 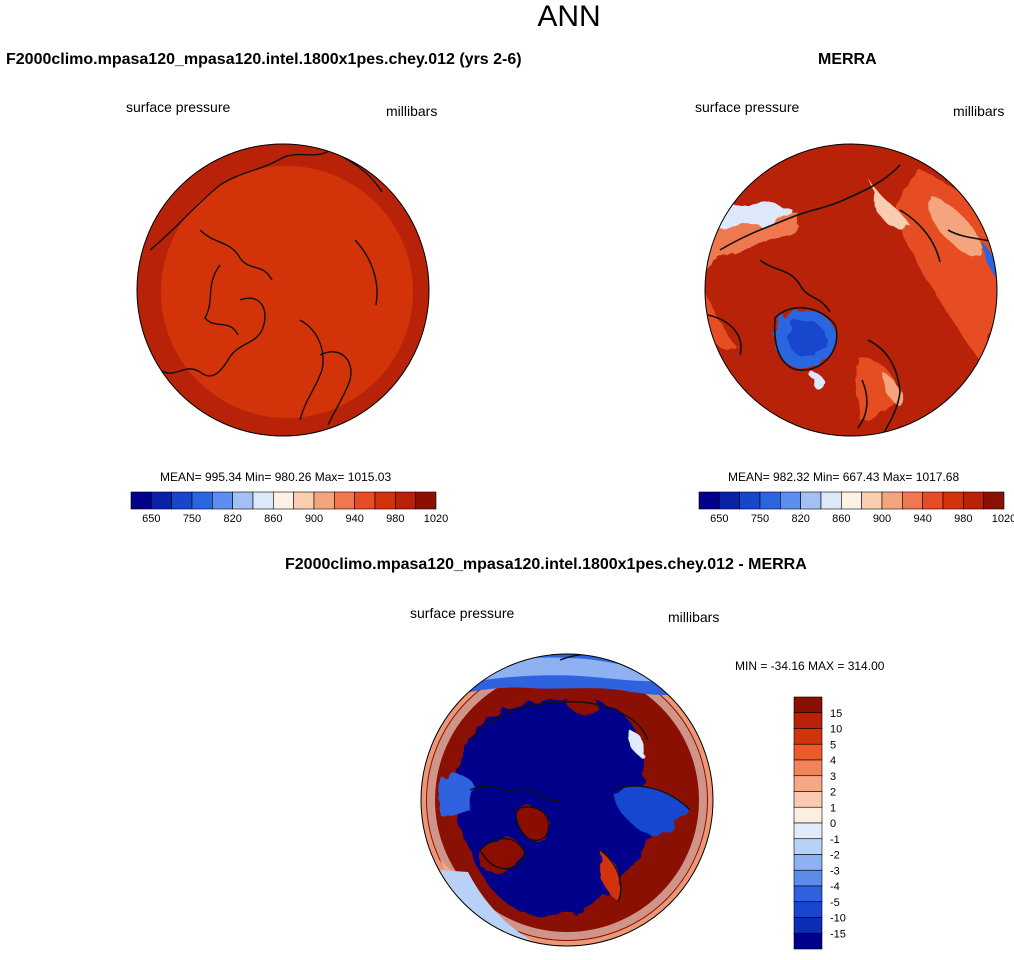 I want to click on obs-colorbar-tick-label: 860, so click(x=841, y=519).